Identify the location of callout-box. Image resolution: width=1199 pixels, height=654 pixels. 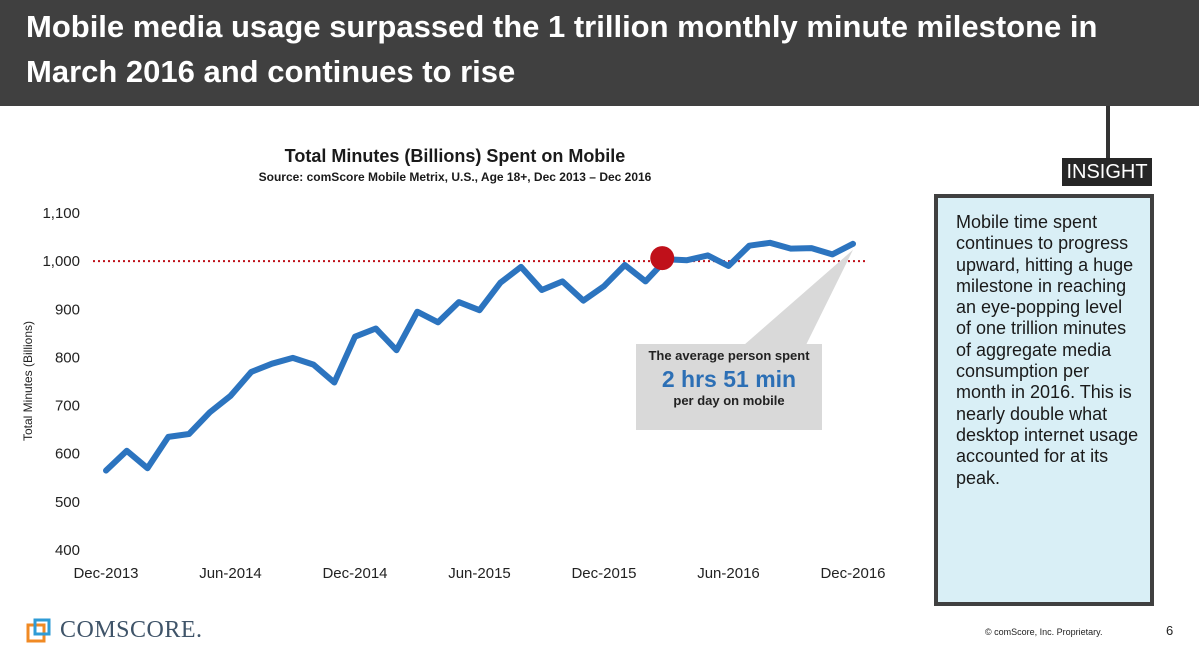
(729, 387).